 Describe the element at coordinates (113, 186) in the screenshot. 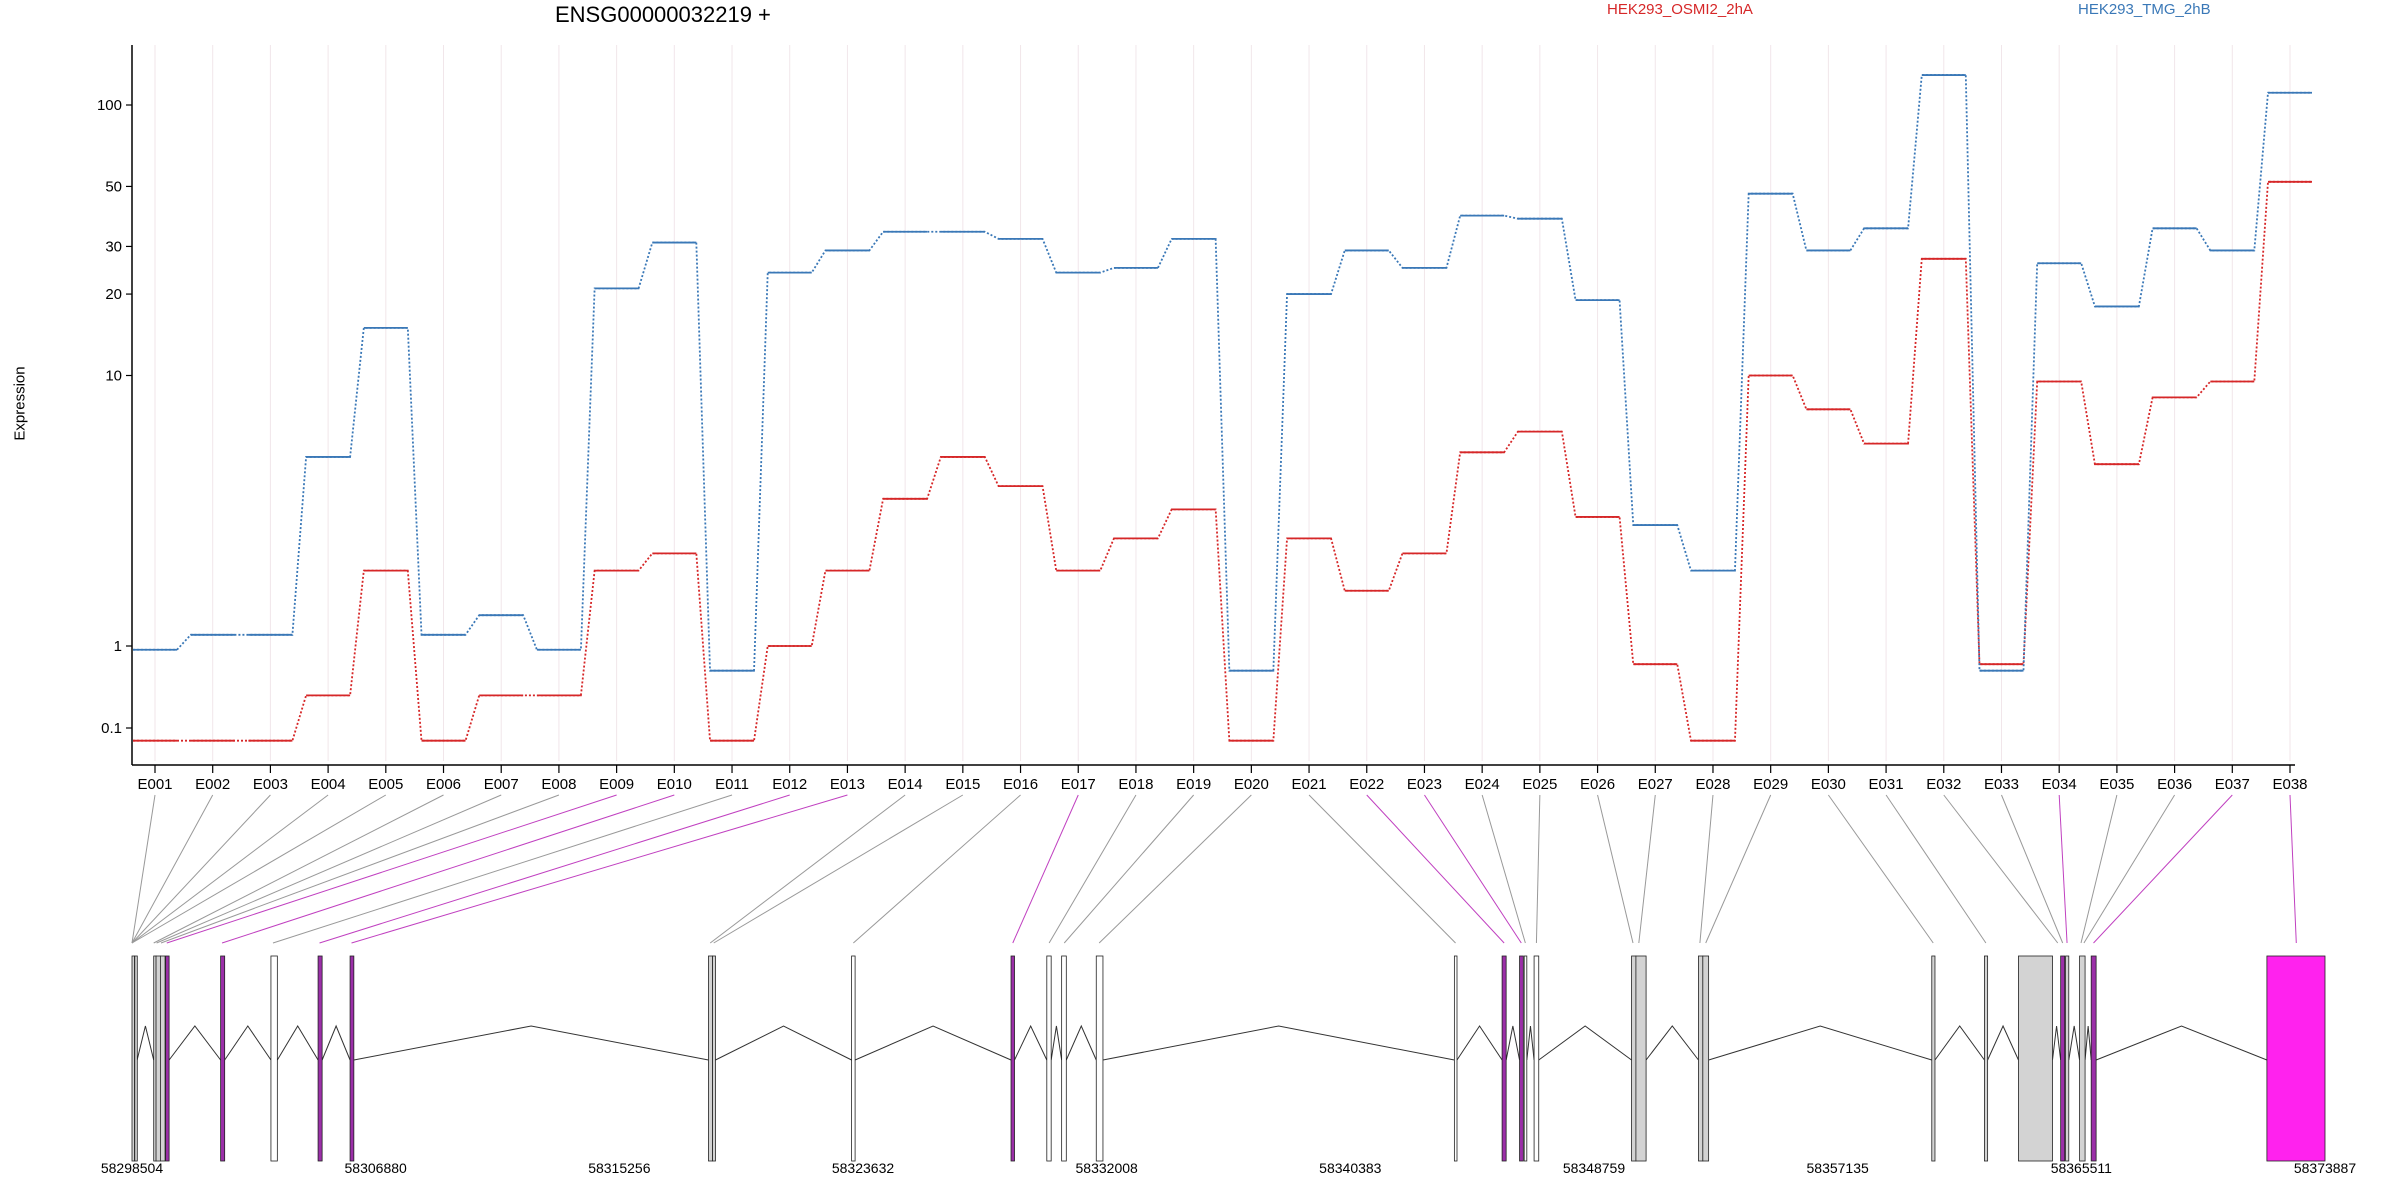

I see `y-tick-label: 50` at that location.